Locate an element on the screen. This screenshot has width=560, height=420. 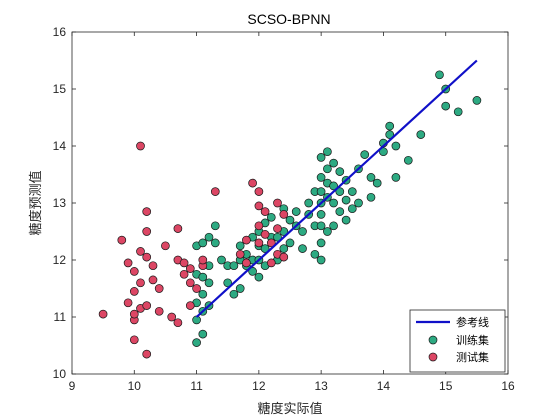
x-tick-label: 13 is located at coordinates (321, 386).